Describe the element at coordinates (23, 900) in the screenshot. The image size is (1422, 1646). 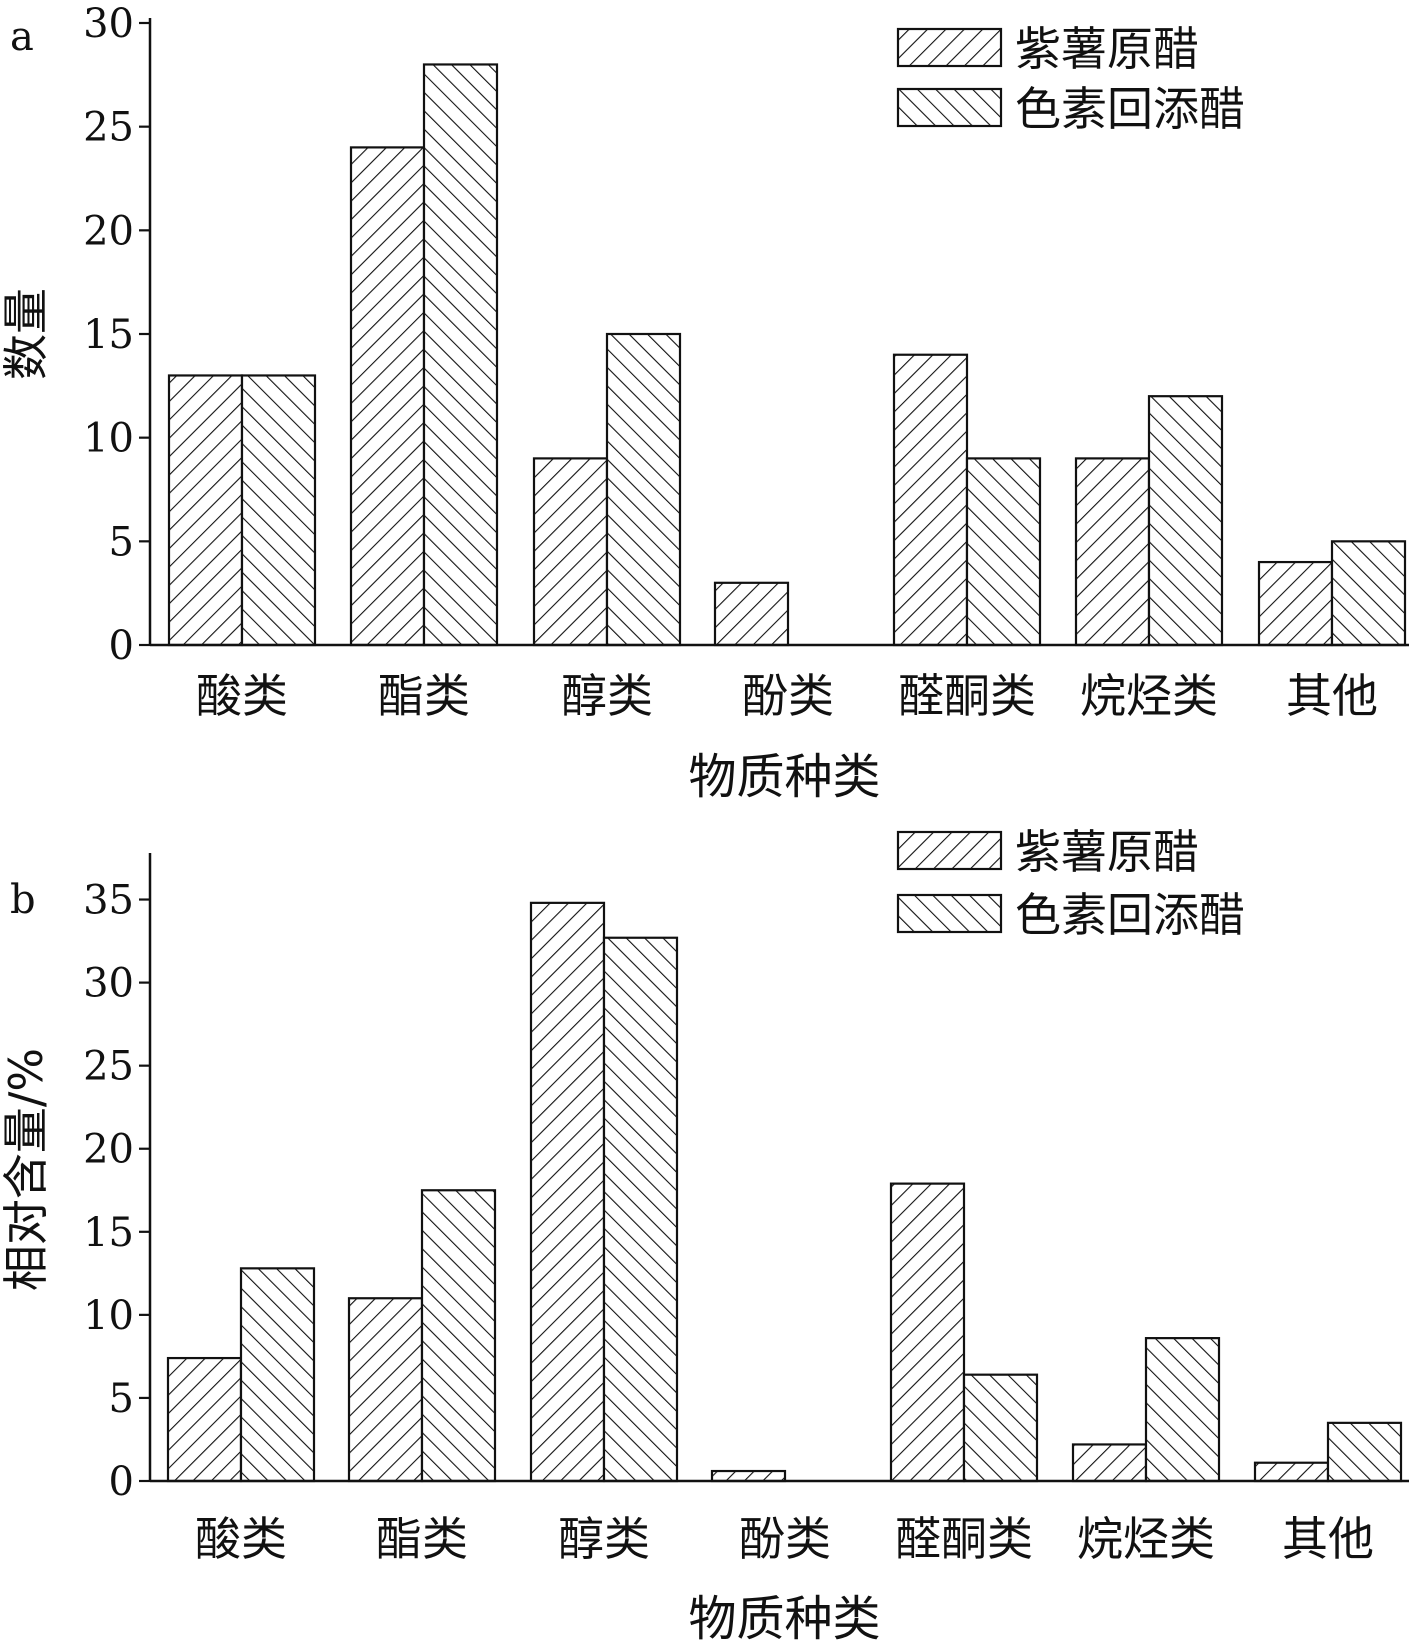
I see `panel-letter-b: b` at that location.